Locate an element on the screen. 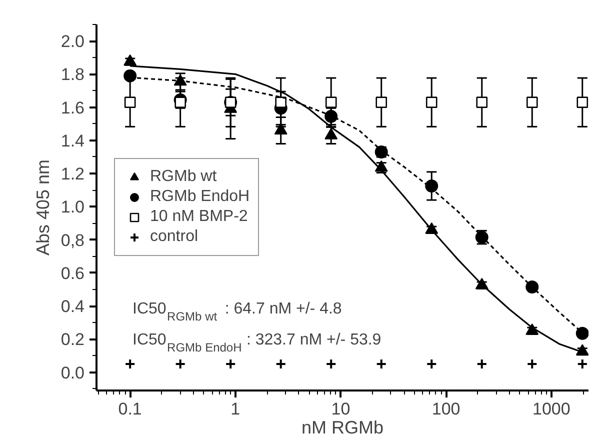 The image size is (601, 446). x-tick-label: 0.1 is located at coordinates (130, 409).